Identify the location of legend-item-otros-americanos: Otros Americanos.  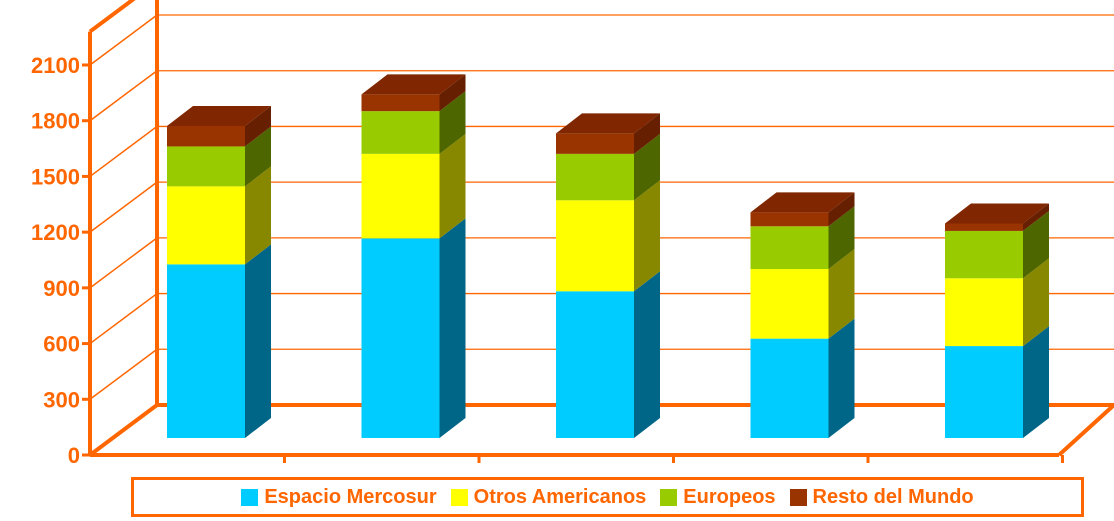
(548, 497).